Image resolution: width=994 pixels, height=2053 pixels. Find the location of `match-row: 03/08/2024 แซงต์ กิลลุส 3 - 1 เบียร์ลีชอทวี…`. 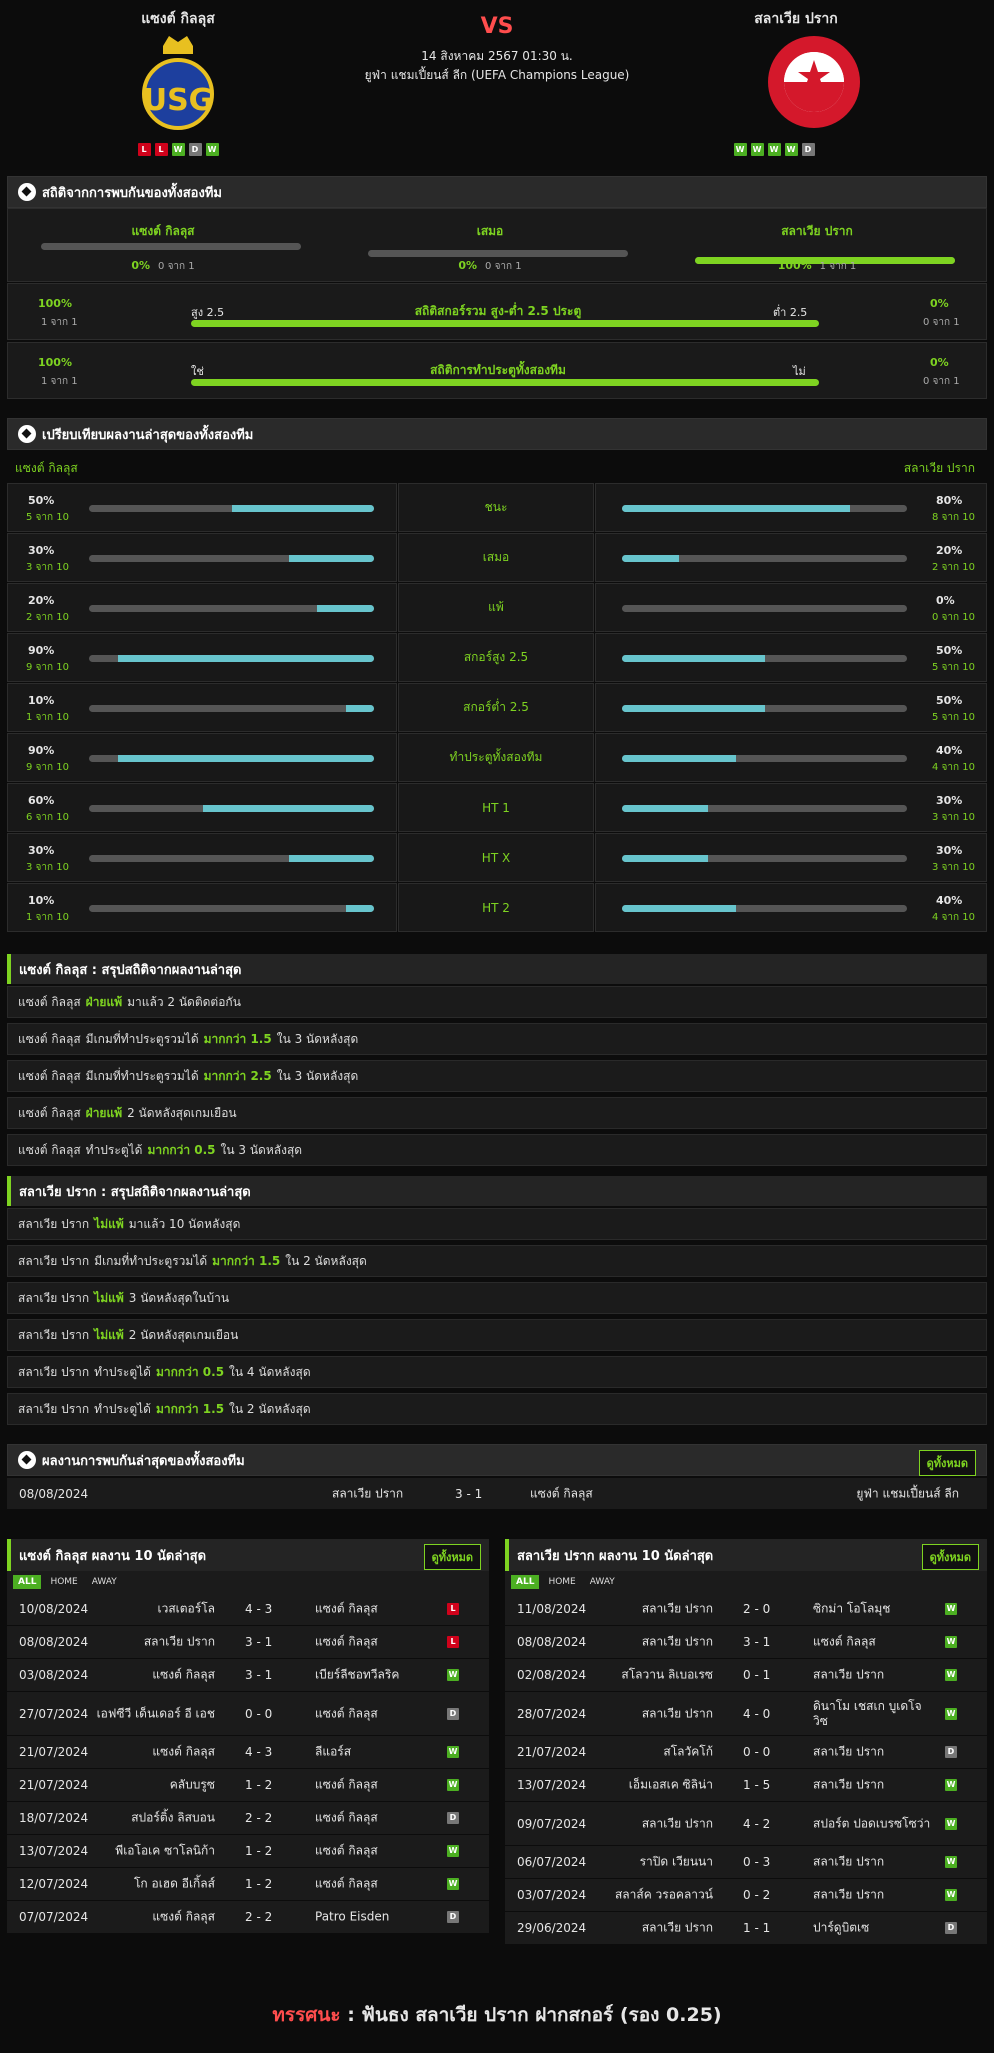

match-row: 03/08/2024 แซงต์ กิลลุส 3 - 1 เบียร์ลีชอทวี… is located at coordinates (248, 1675).